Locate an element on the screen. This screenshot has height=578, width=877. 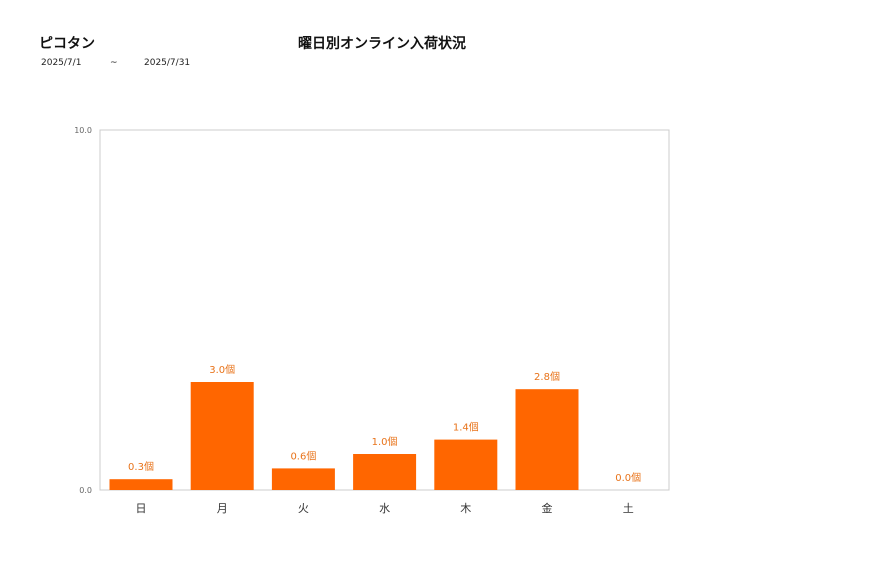
chart-title: 曜日別オンライン入荷状況 is located at coordinates (382, 44).